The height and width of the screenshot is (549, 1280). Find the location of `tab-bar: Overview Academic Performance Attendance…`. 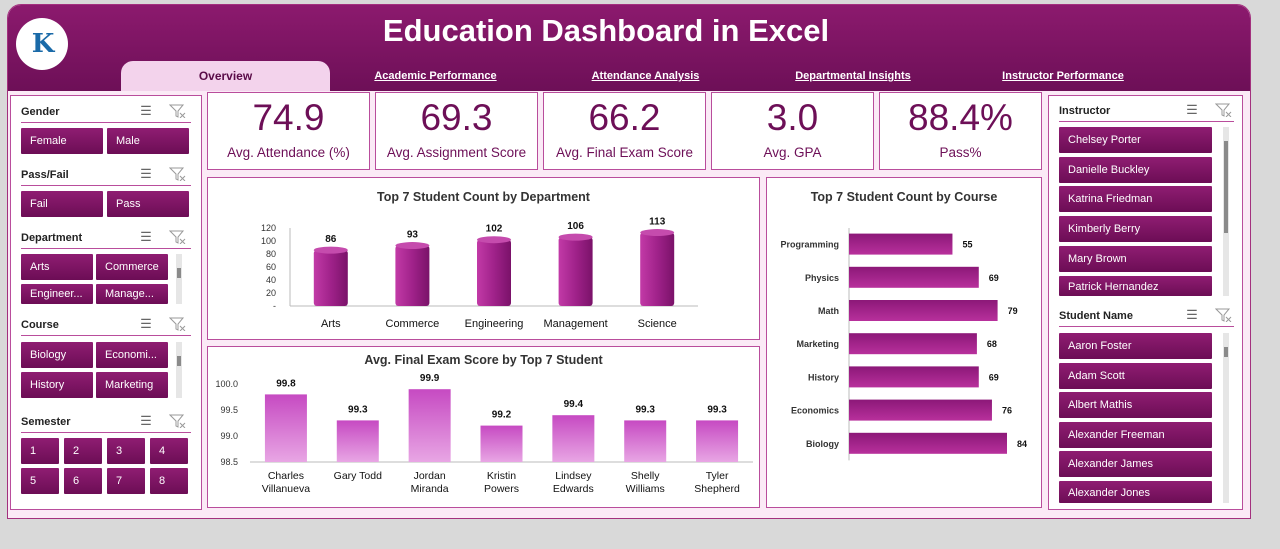

tab-bar: Overview Academic Performance Attendance… is located at coordinates (629, 76).